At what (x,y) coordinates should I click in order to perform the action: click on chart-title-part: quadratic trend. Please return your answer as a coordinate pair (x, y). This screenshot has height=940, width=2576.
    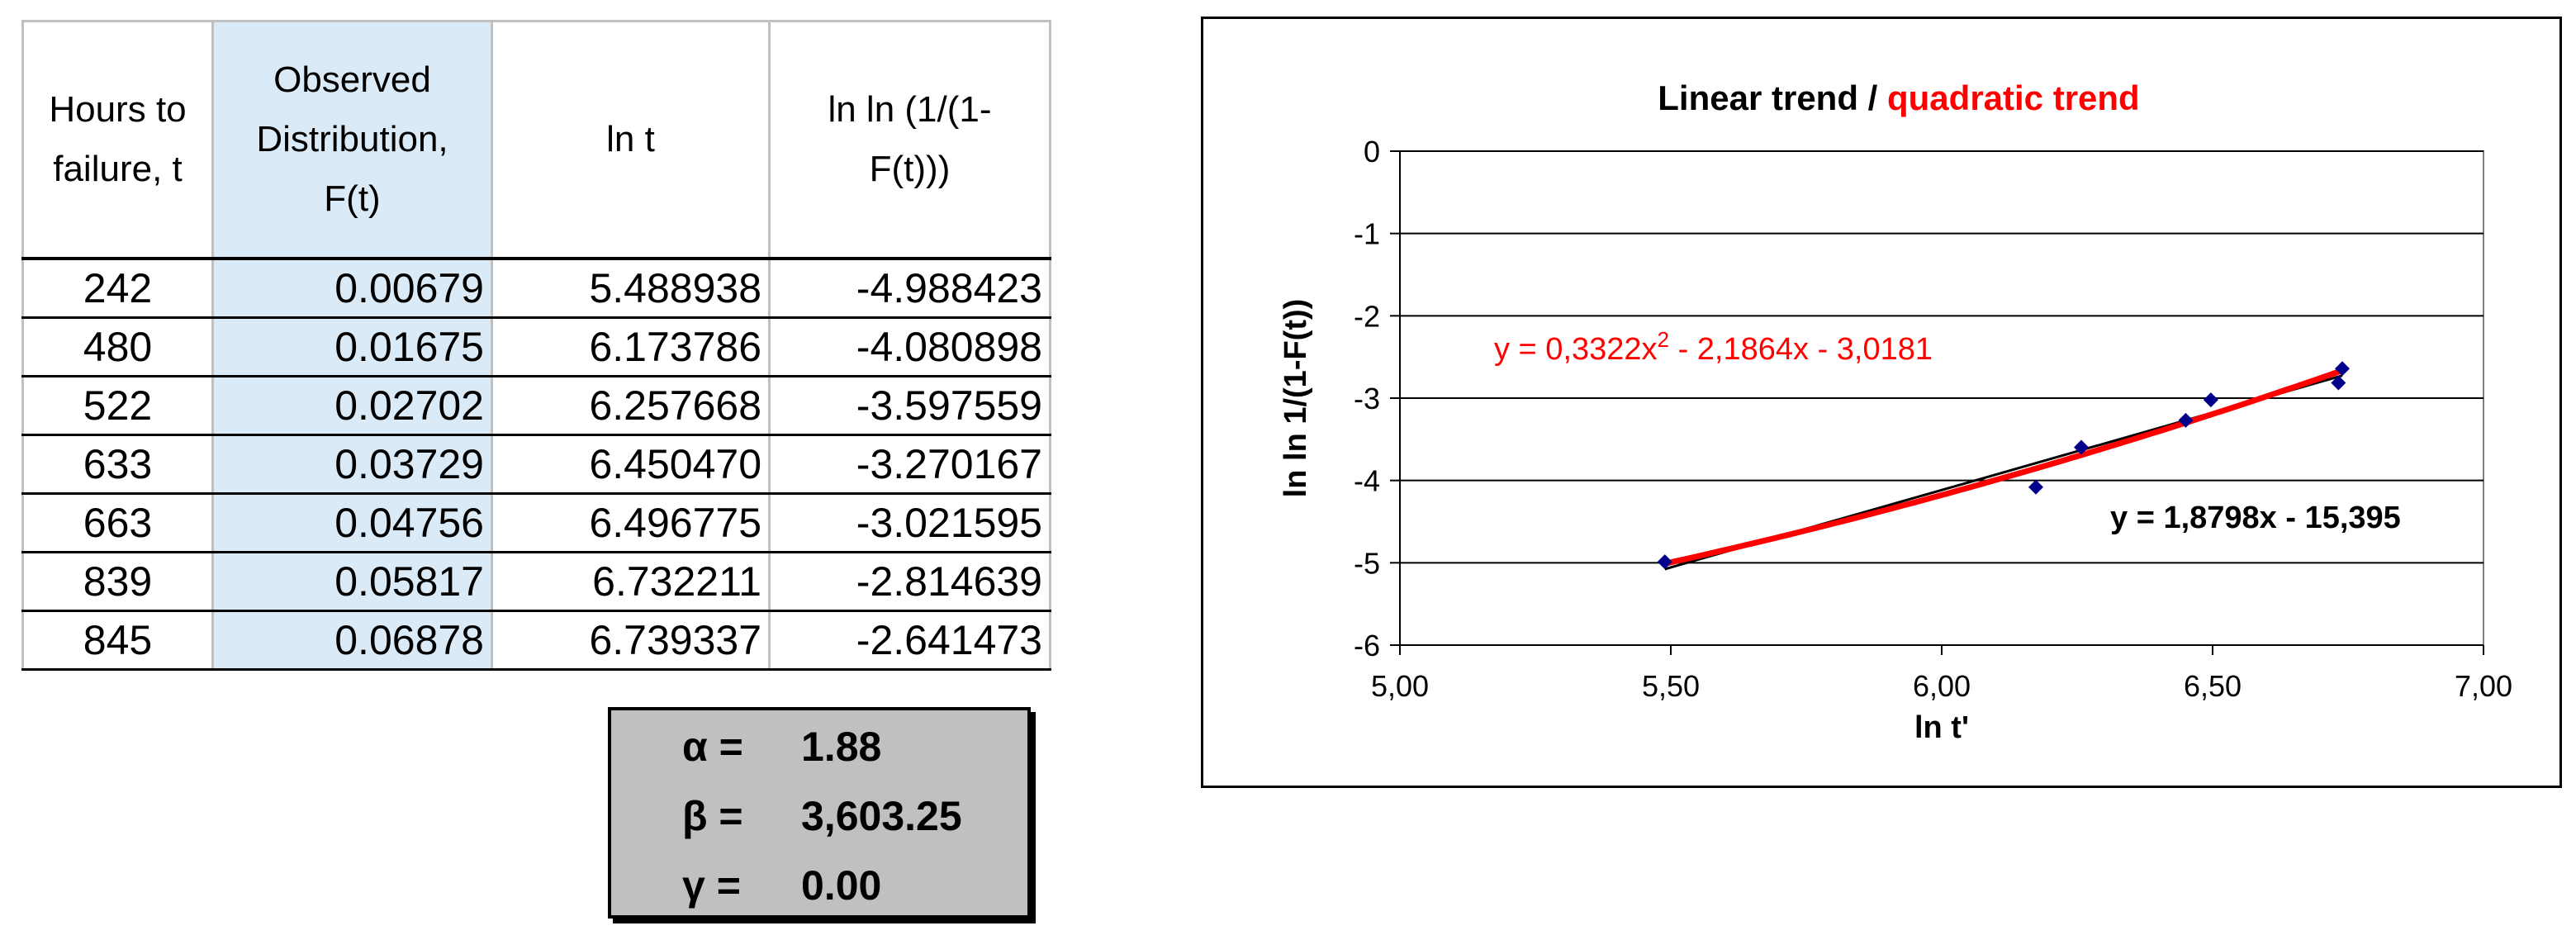
    Looking at the image, I should click on (2013, 97).